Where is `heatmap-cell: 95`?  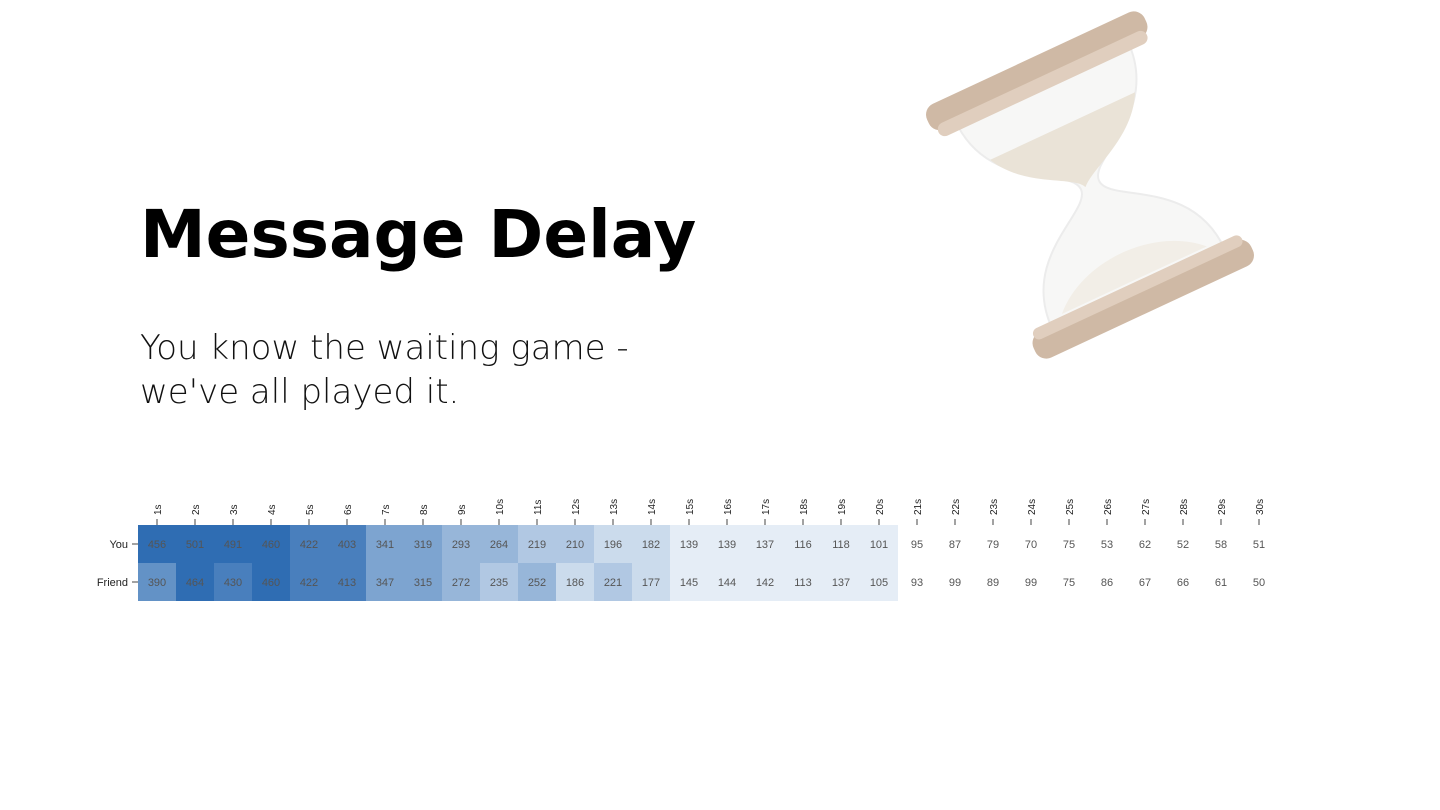
heatmap-cell: 95 is located at coordinates (917, 544).